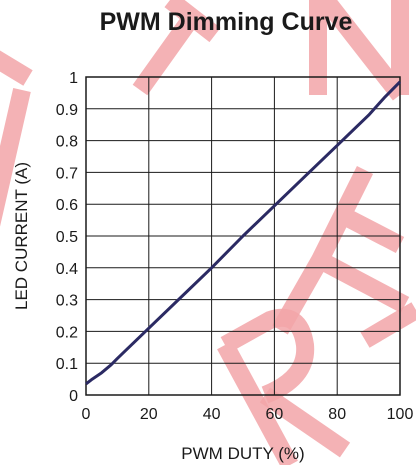  What do you see at coordinates (67, 269) in the screenshot?
I see `y-tick-label: 0.4` at bounding box center [67, 269].